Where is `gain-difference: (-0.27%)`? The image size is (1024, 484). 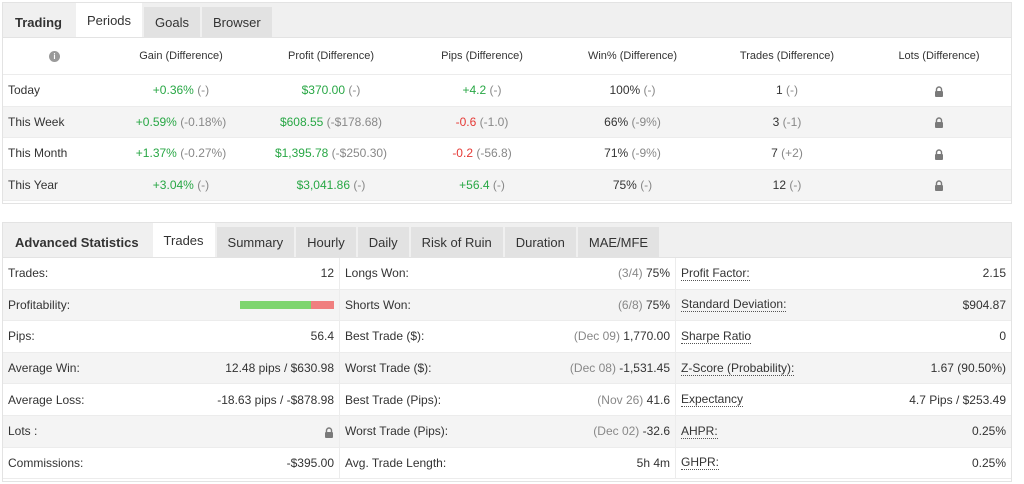
gain-difference: (-0.27%) is located at coordinates (203, 153).